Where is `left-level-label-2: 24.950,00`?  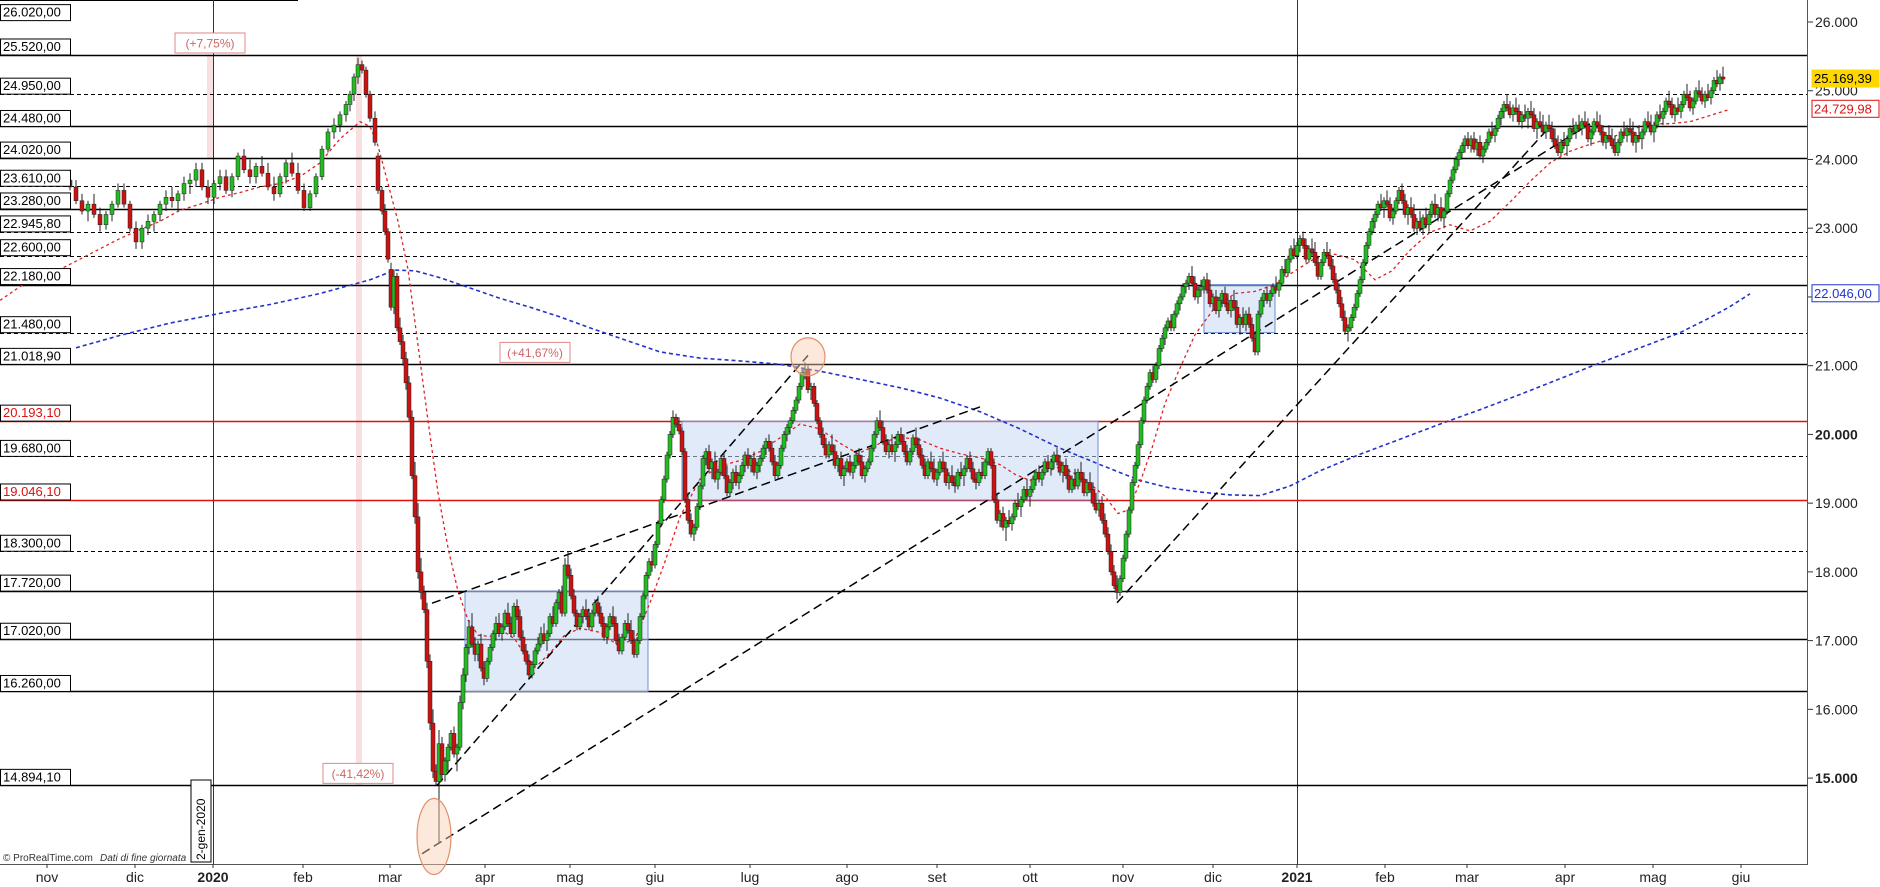
left-level-label-2: 24.950,00 is located at coordinates (35, 86).